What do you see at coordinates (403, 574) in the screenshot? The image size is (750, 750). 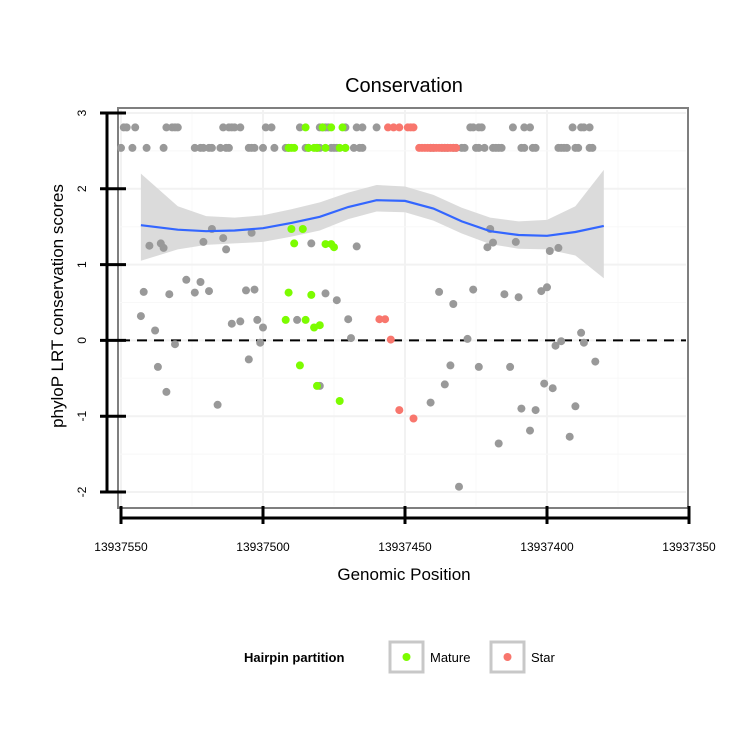 I see `x-axis-title: Genomic Position` at bounding box center [403, 574].